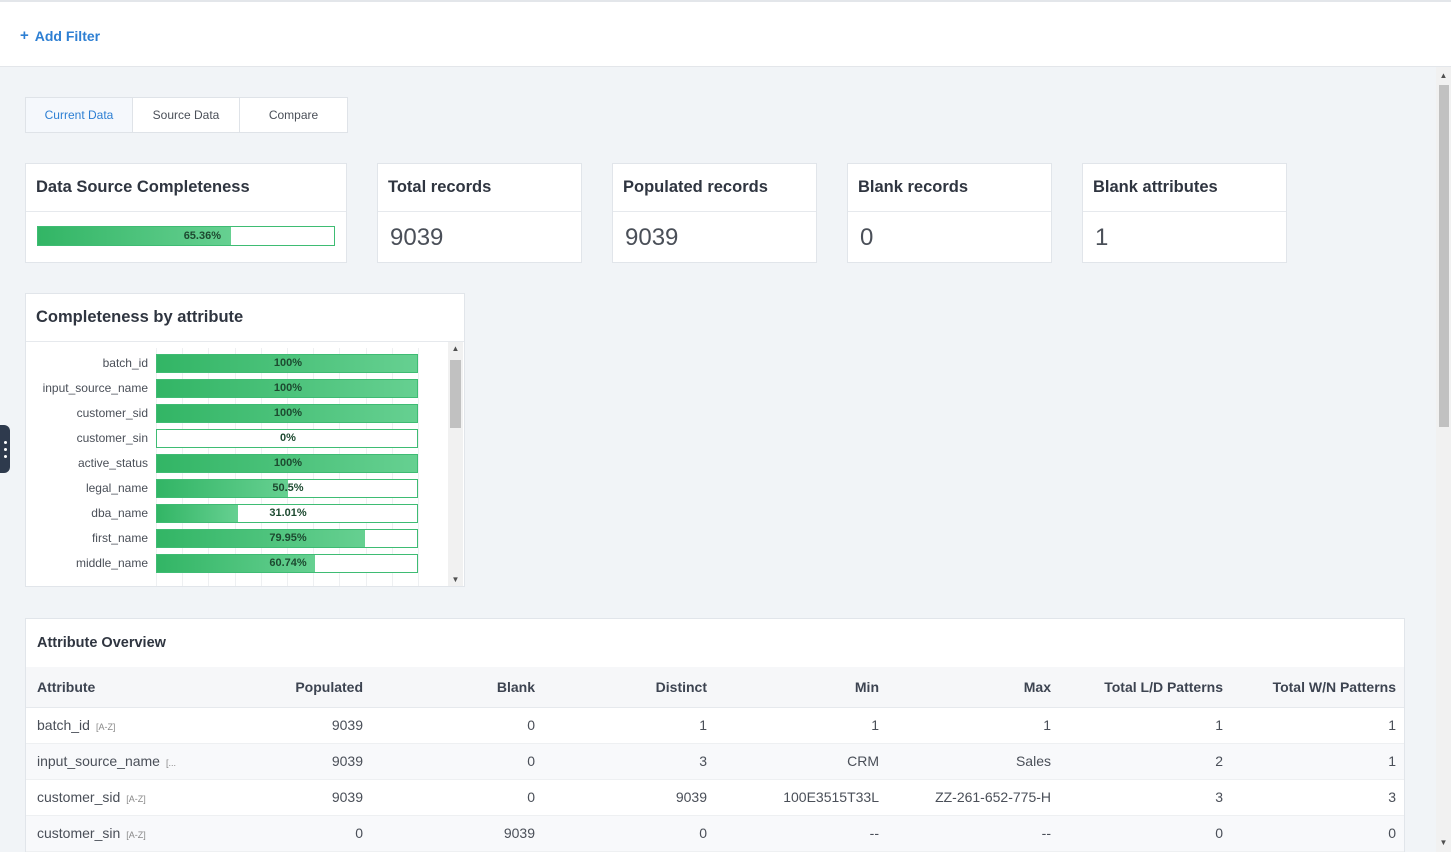  What do you see at coordinates (867, 237) in the screenshot?
I see `blank-records-value: 0` at bounding box center [867, 237].